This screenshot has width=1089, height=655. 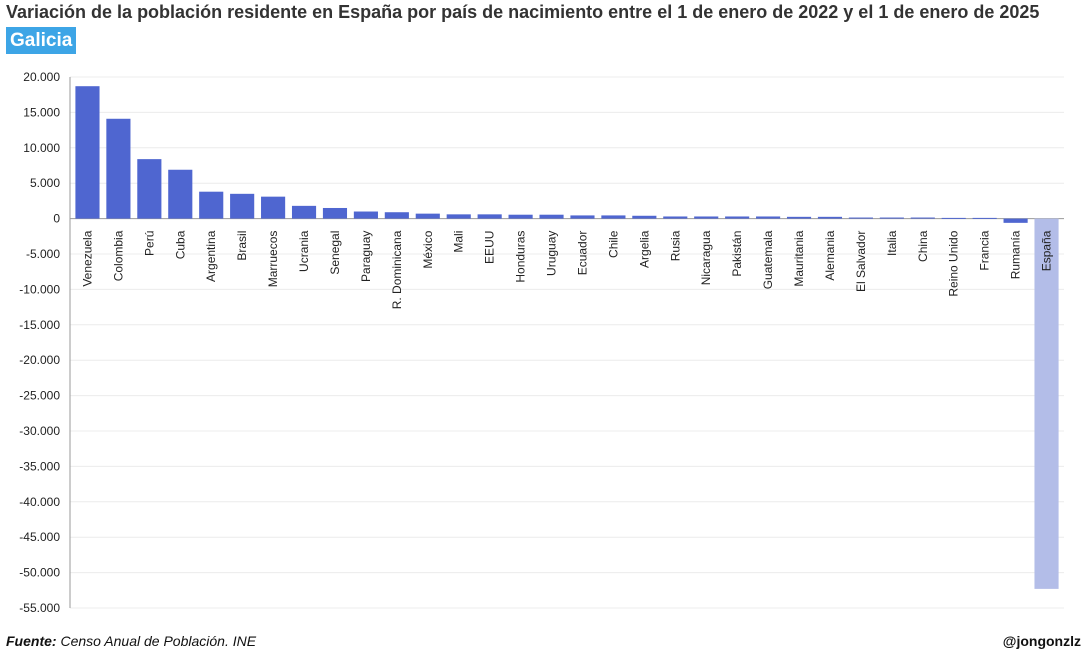 I want to click on y-tick-label: 15.000, so click(x=41, y=112).